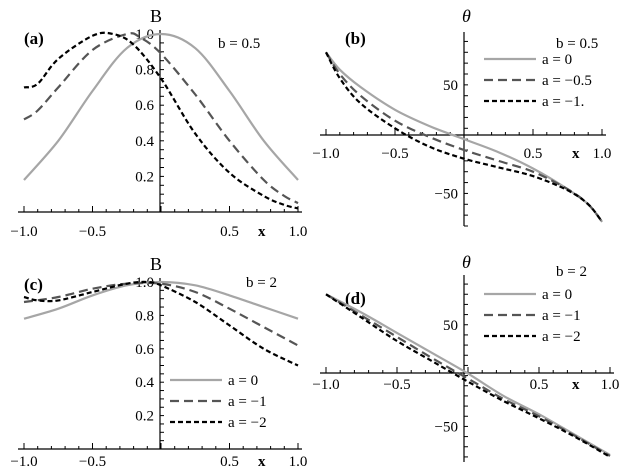  I want to click on panel-b-label: (b), so click(355, 38).